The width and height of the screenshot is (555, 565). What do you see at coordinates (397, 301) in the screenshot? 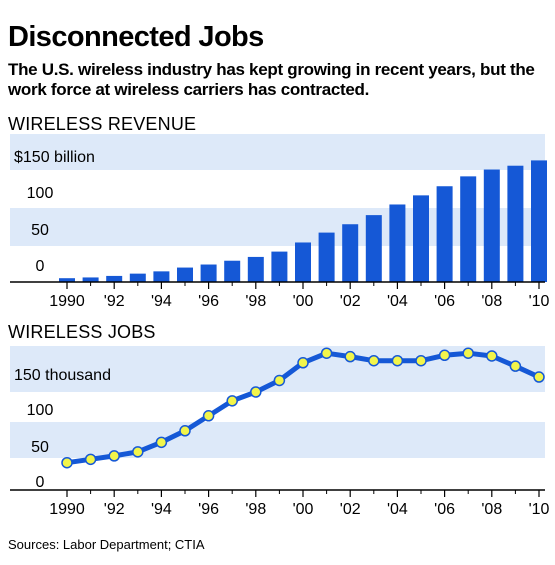
I see `revenue-xtick-label: '04` at bounding box center [397, 301].